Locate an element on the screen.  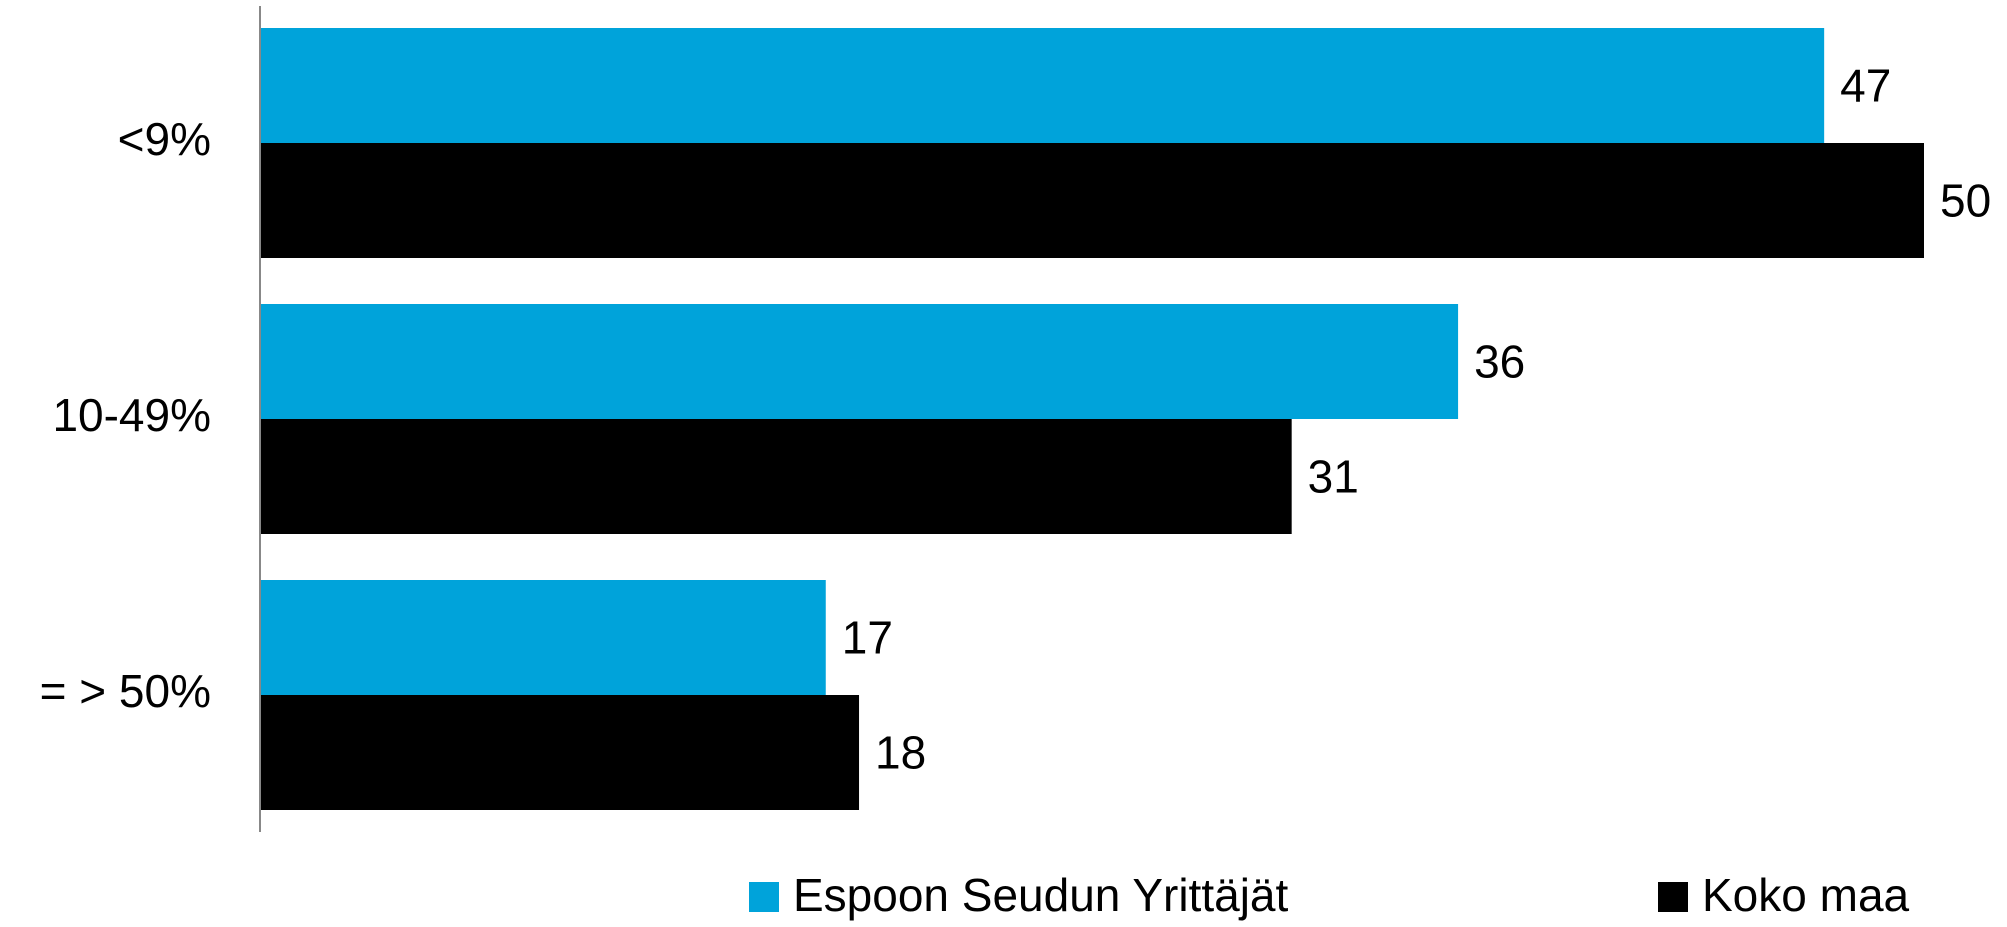
legend-label: Espoon Seudun Yrittäjät is located at coordinates (1041, 895).